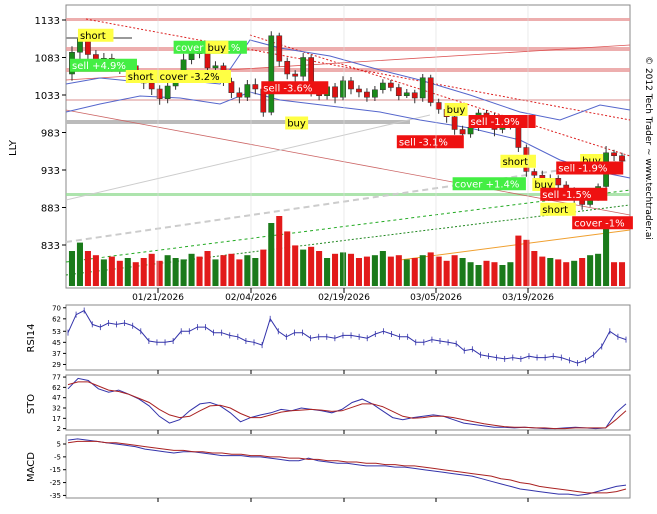 The height and width of the screenshot is (514, 657). I want to click on sto-tick-label: 32, so click(56, 409).